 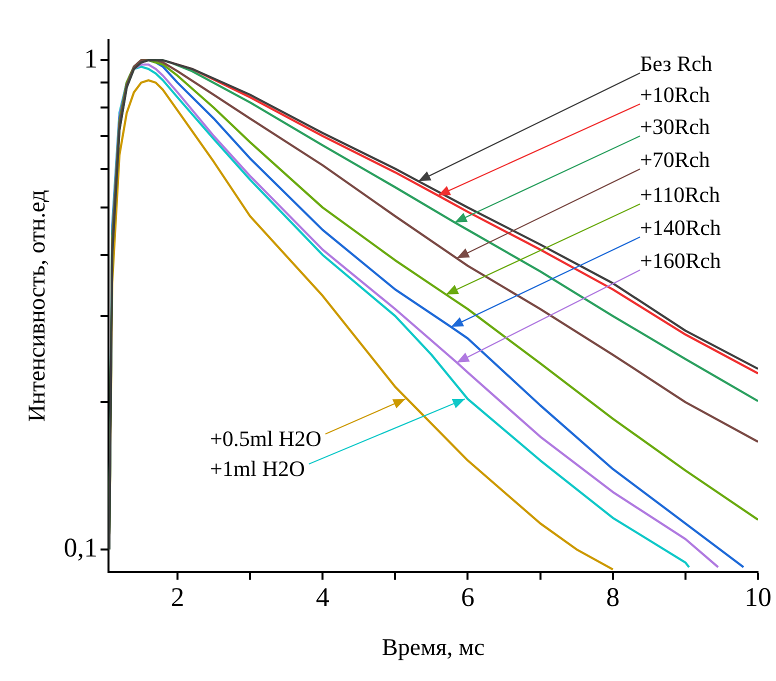 I want to click on annotation: Без Rch, so click(x=676, y=63).